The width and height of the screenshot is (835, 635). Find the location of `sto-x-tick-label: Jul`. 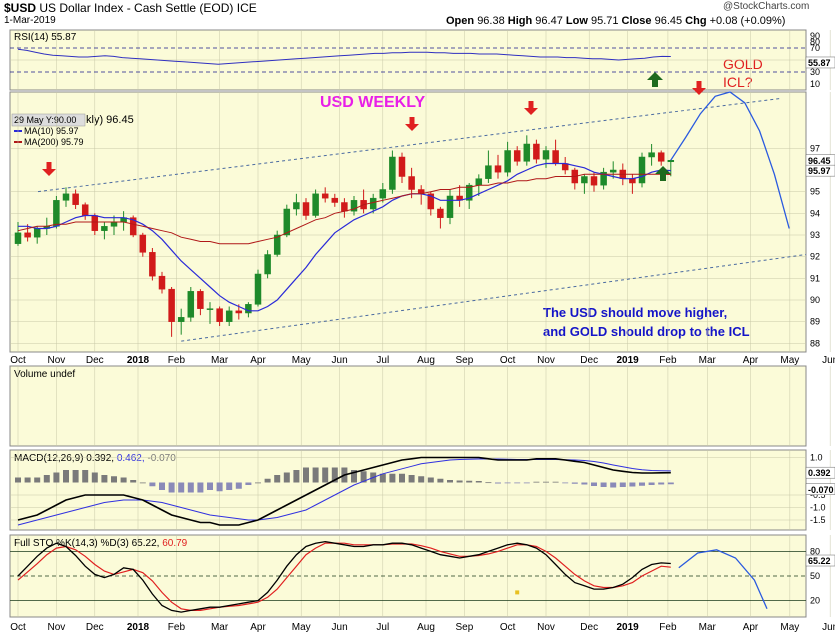

sto-x-tick-label: Jul is located at coordinates (382, 627).